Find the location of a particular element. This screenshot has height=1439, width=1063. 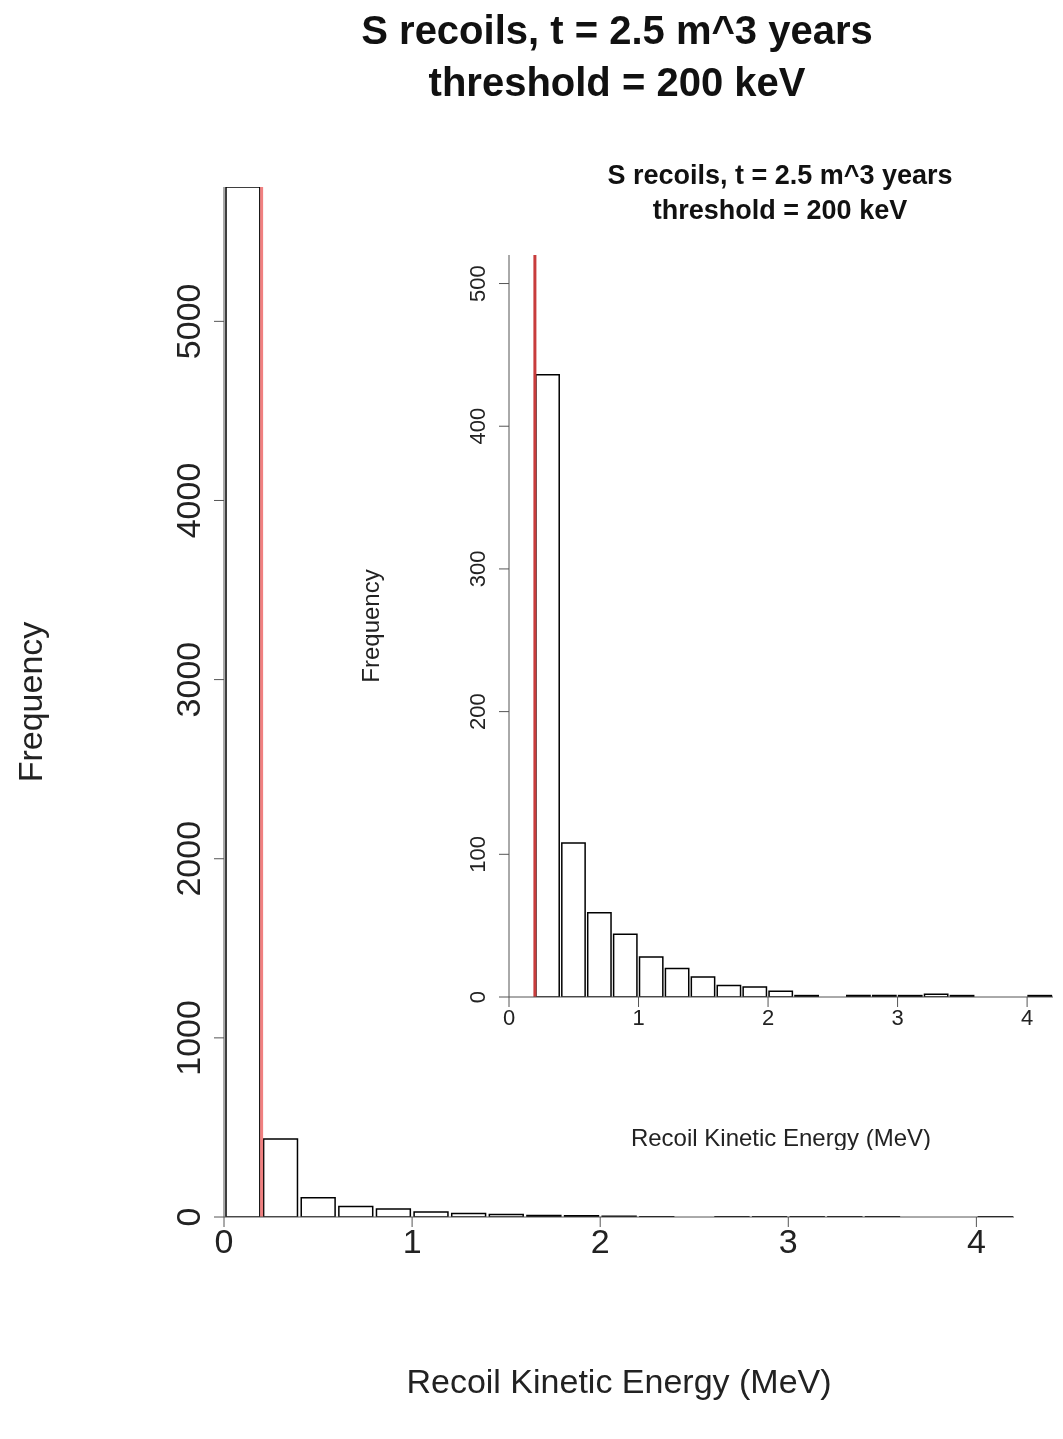

y-tick-label: 2000 is located at coordinates (188, 858).